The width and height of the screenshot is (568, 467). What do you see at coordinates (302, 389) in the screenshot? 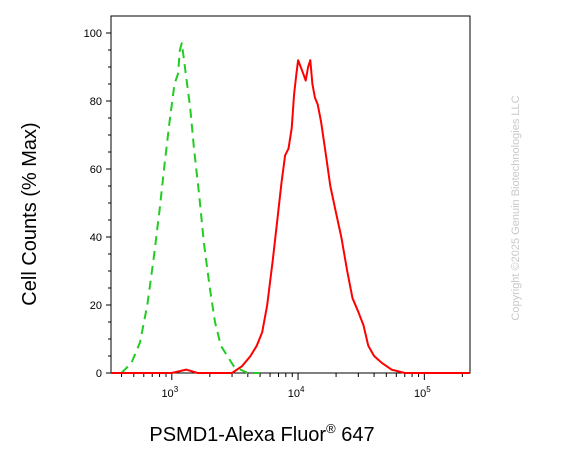
I see `x-tick-label-exponent: 4` at bounding box center [302, 389].